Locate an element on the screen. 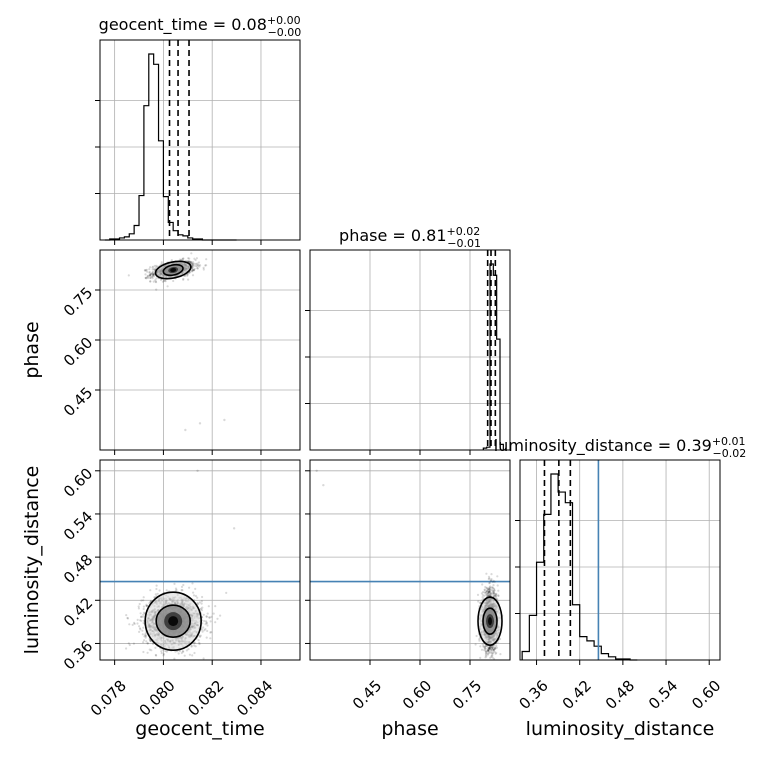 This screenshot has width=760, height=760. tick-label-x: 0.080 is located at coordinates (157, 698).